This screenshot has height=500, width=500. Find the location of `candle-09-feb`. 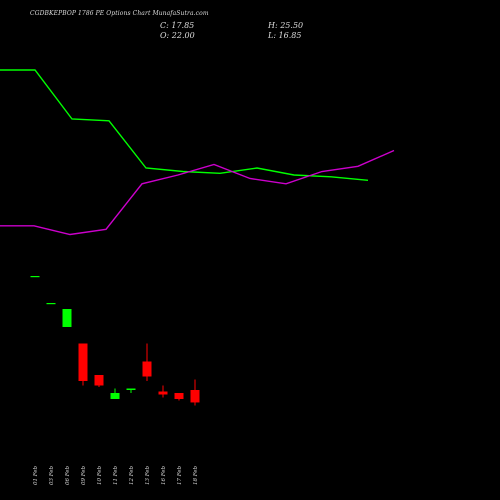

candle-09-feb is located at coordinates (83, 364).